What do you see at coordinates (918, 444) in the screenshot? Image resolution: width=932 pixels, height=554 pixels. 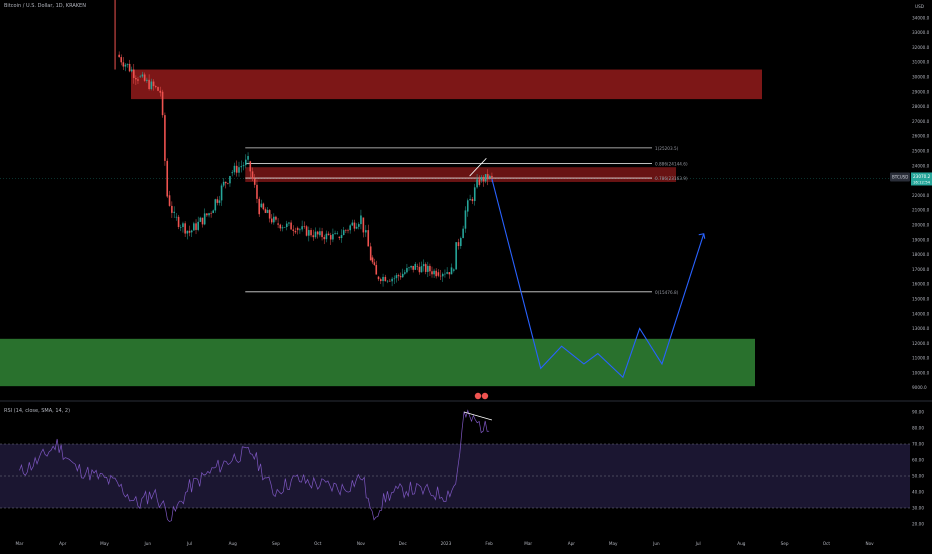 I see `rsi-tick-label: 70.00` at bounding box center [918, 444].